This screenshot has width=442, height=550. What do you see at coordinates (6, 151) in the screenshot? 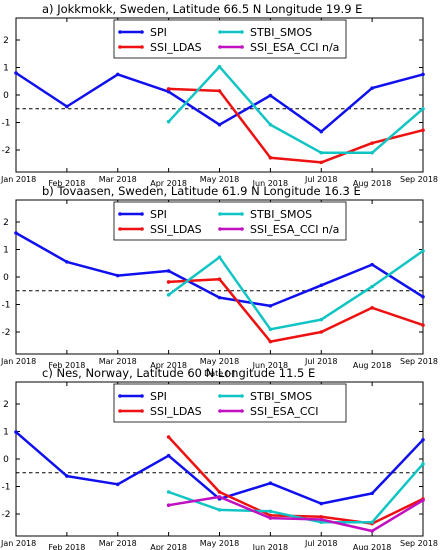
I see `y-tick-label: -2` at bounding box center [6, 151].